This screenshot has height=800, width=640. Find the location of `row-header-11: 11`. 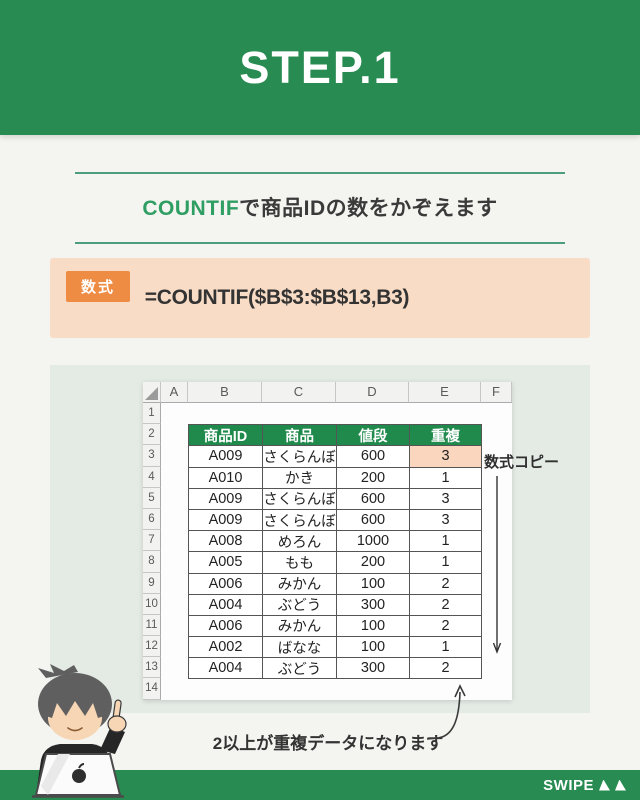

row-header-11: 11 is located at coordinates (152, 625).